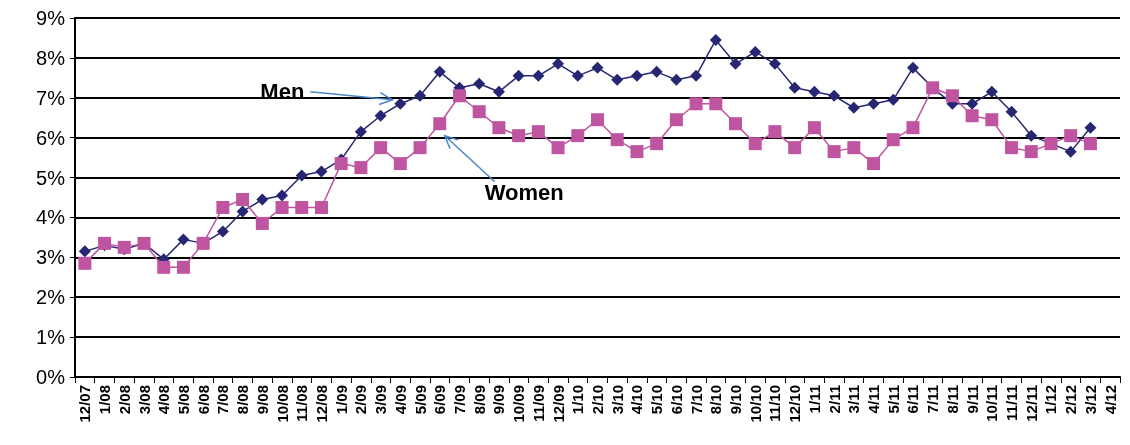  I want to click on y-tick-label: 2%, so click(51, 297).